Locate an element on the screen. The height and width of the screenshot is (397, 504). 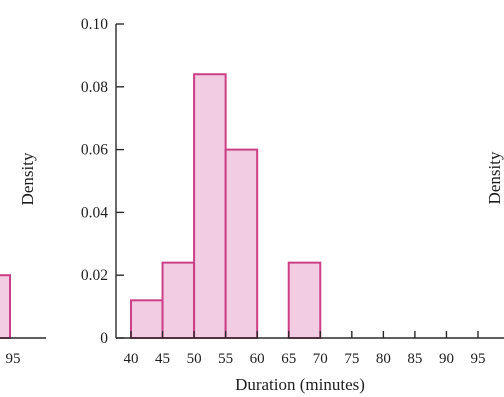
y-tick-label: 0.08 is located at coordinates (94, 87).